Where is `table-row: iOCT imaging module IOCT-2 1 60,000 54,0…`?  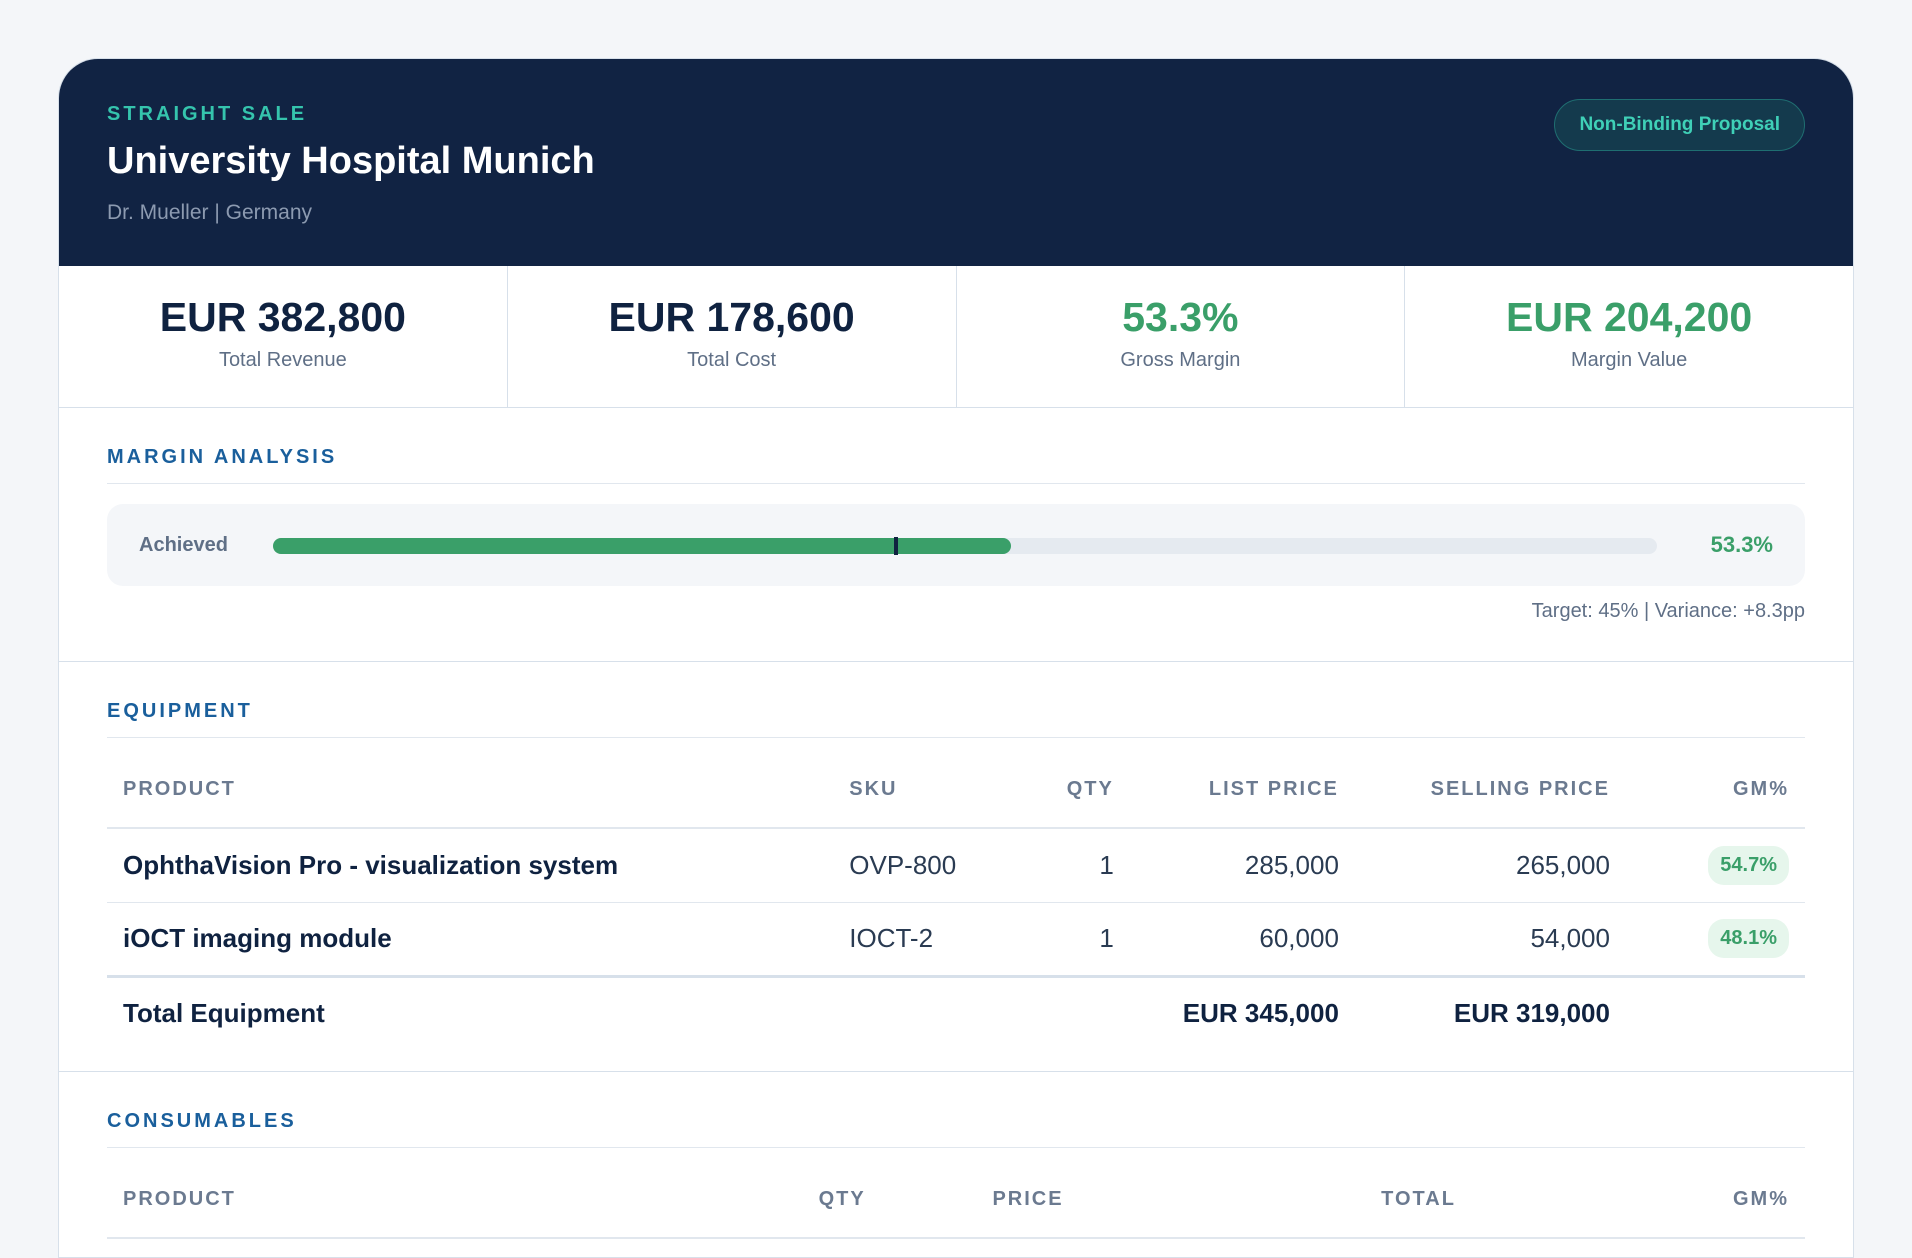
table-row: iOCT imaging module IOCT-2 1 60,000 54,0… is located at coordinates (956, 939).